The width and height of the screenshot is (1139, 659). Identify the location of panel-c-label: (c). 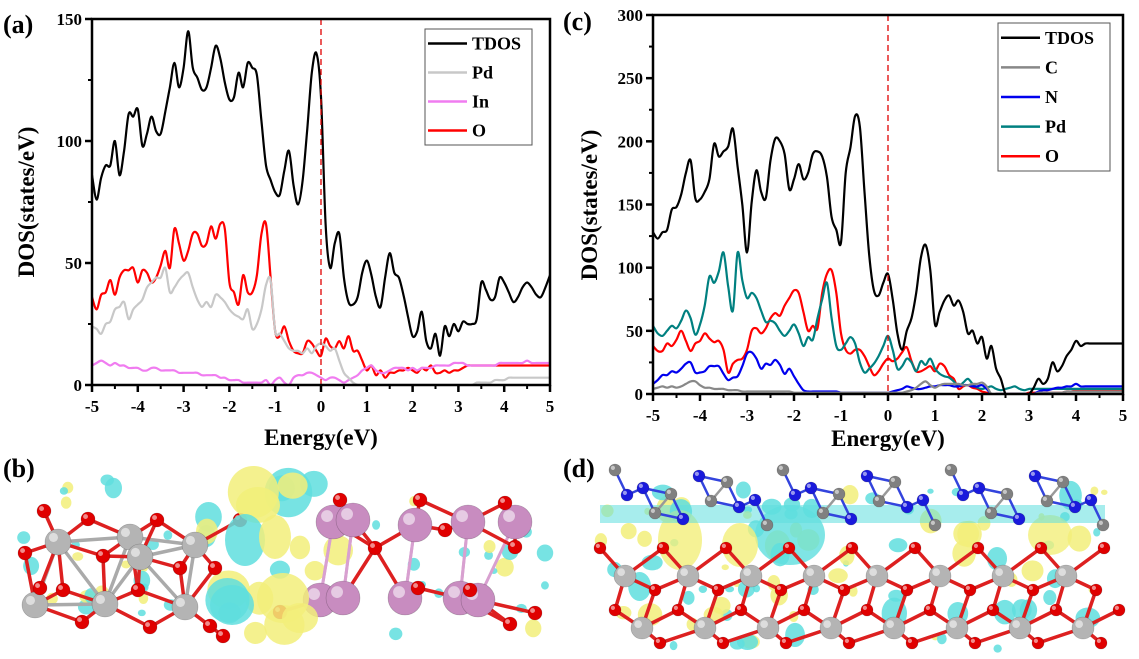
(577, 21).